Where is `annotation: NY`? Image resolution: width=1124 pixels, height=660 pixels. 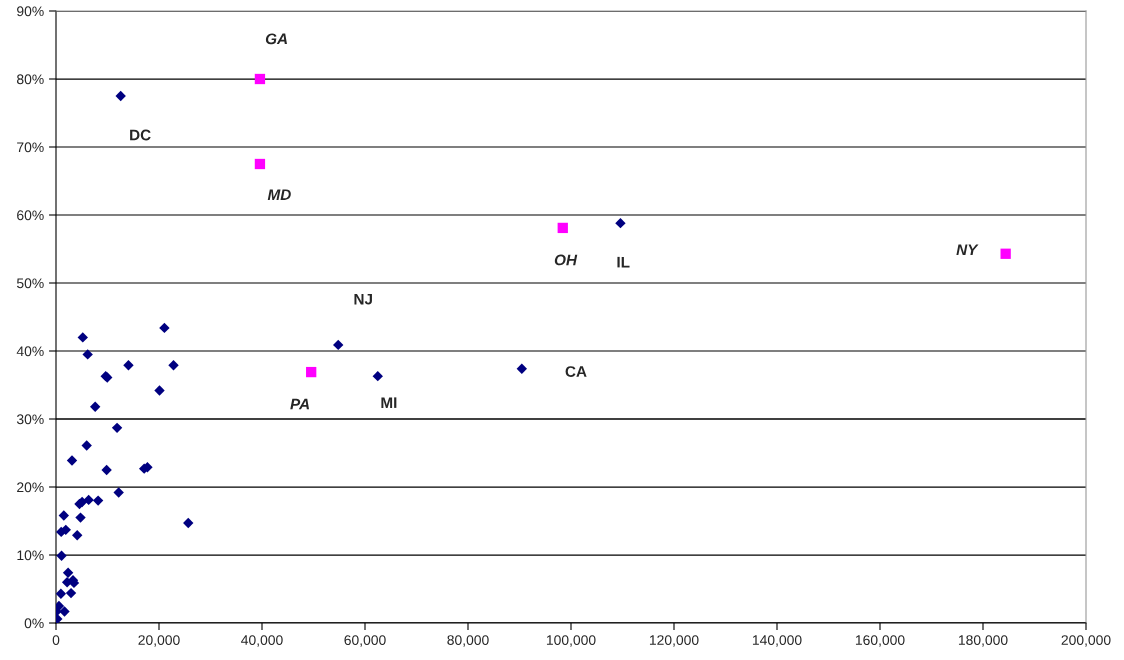
annotation: NY is located at coordinates (967, 249).